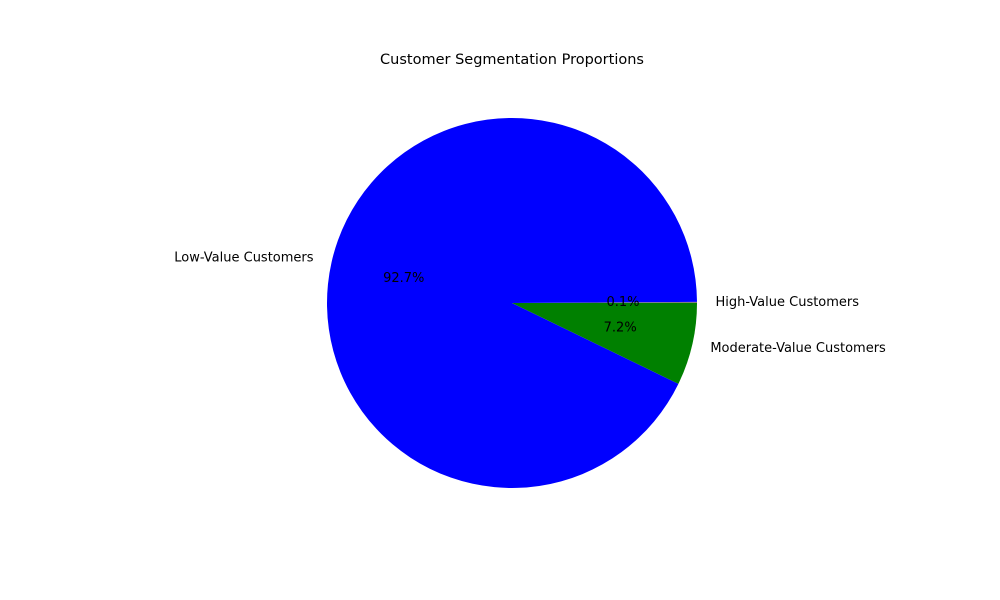 The image size is (1000, 600). What do you see at coordinates (604, 343) in the screenshot?
I see `pie-slice-moderate-value-customers` at bounding box center [604, 343].